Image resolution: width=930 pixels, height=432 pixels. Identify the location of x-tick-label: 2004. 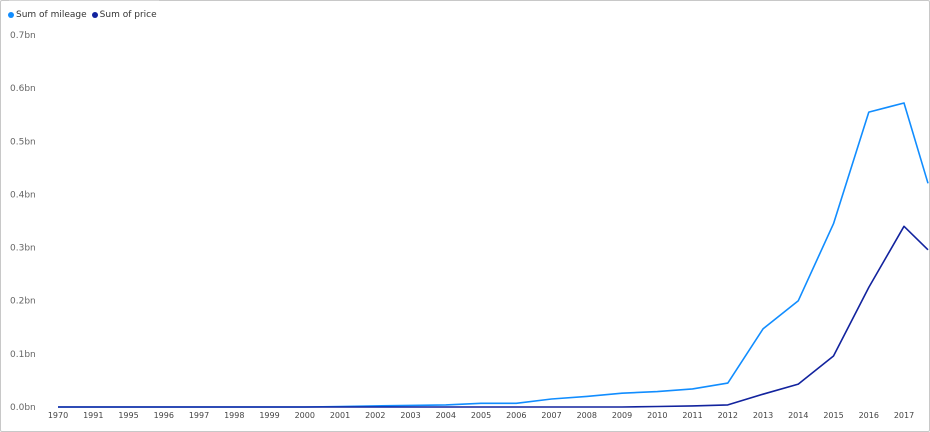
(446, 415).